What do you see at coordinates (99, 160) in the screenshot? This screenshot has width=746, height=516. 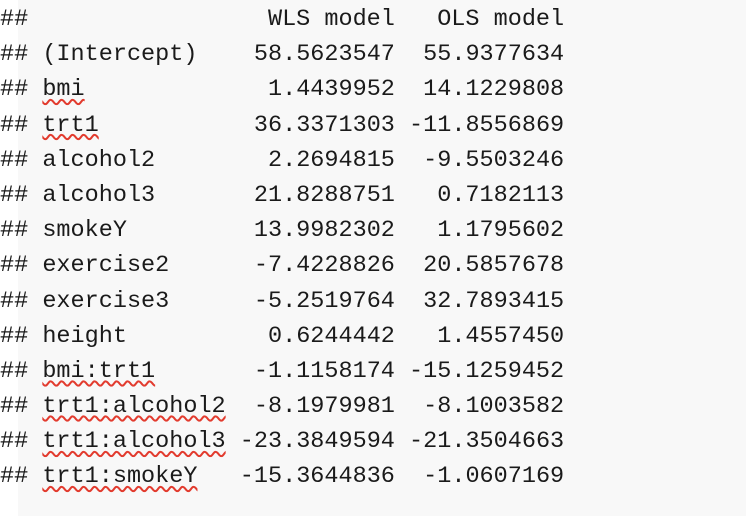 I see `term-name: alcohol2` at bounding box center [99, 160].